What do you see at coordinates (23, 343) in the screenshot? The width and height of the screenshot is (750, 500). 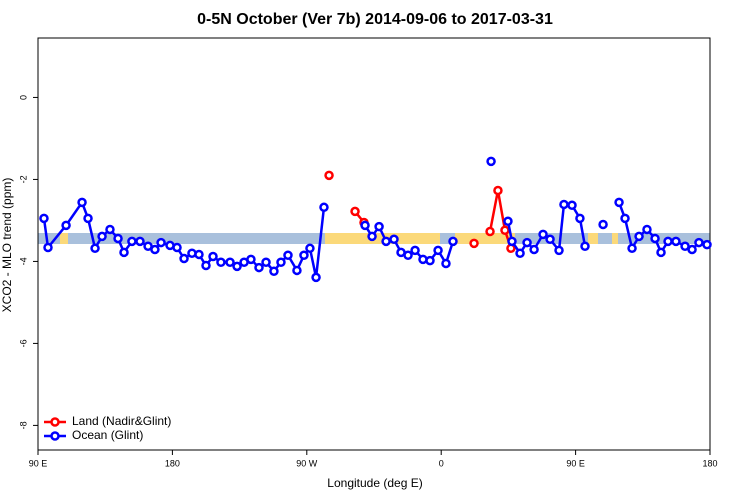 I see `y-tick-label: -6` at bounding box center [23, 343].